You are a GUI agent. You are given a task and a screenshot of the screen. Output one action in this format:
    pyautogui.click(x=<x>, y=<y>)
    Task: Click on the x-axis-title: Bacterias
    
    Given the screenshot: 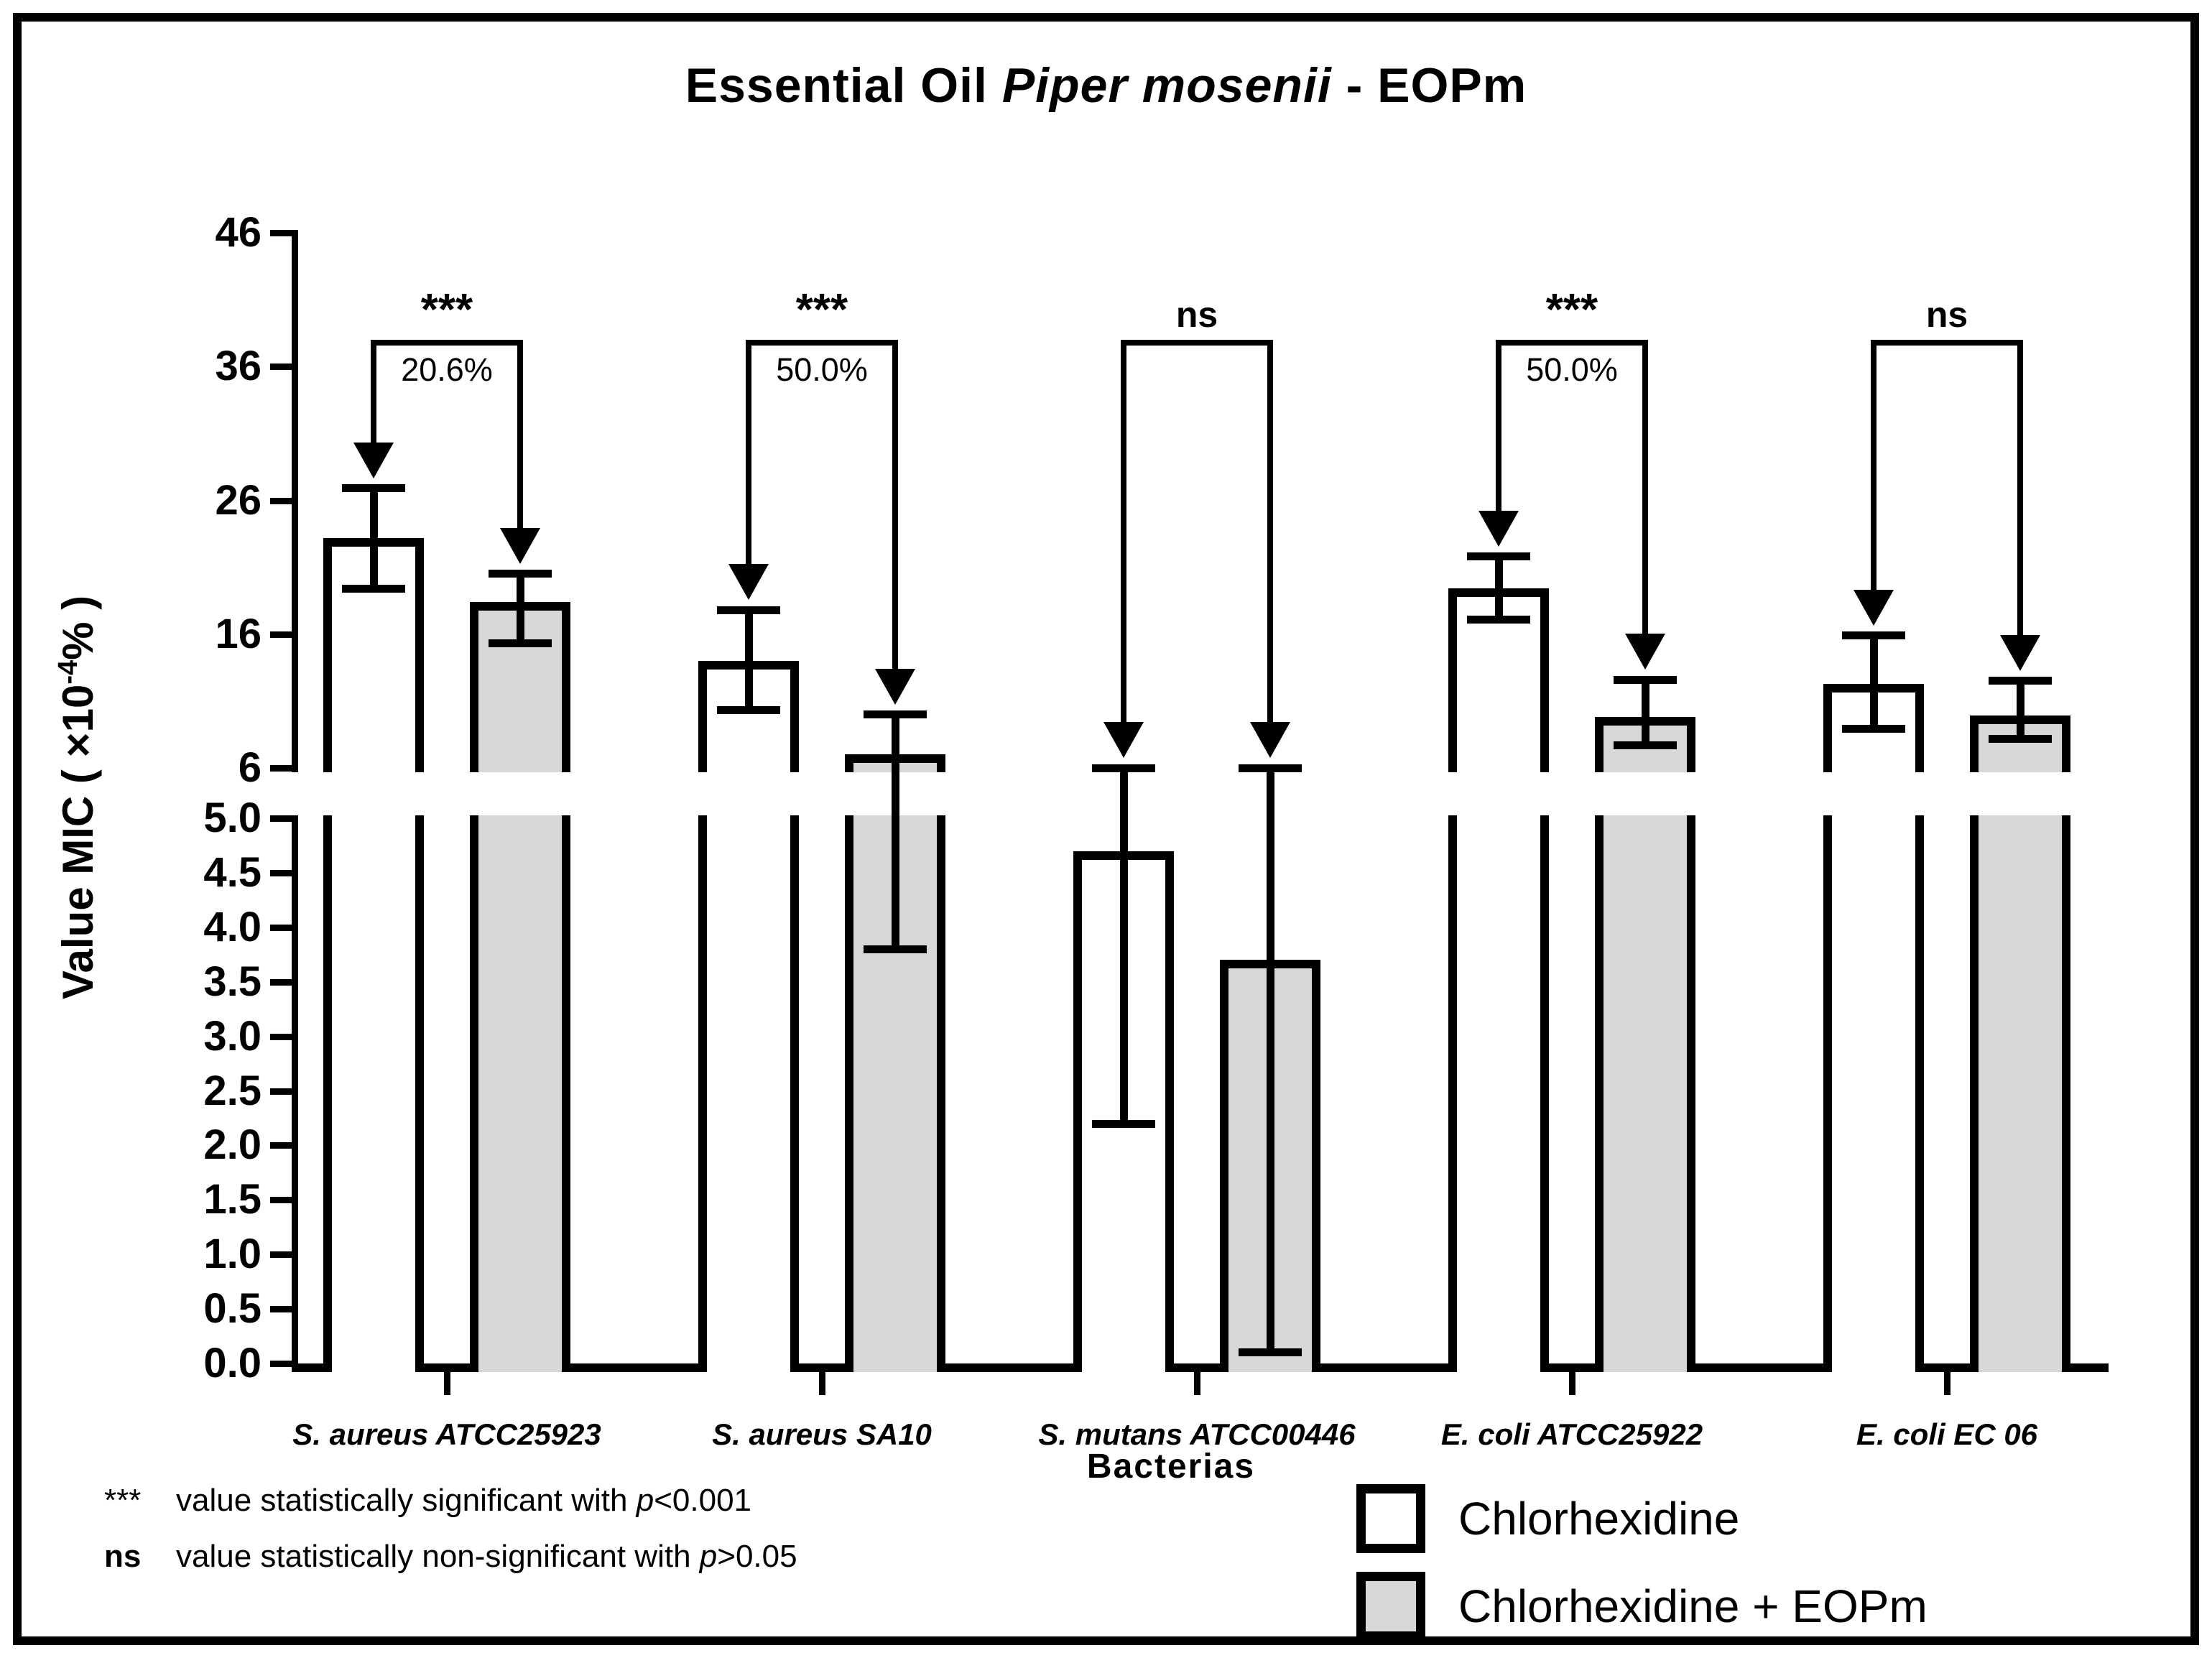 What is the action you would take?
    pyautogui.click(x=1171, y=1467)
    